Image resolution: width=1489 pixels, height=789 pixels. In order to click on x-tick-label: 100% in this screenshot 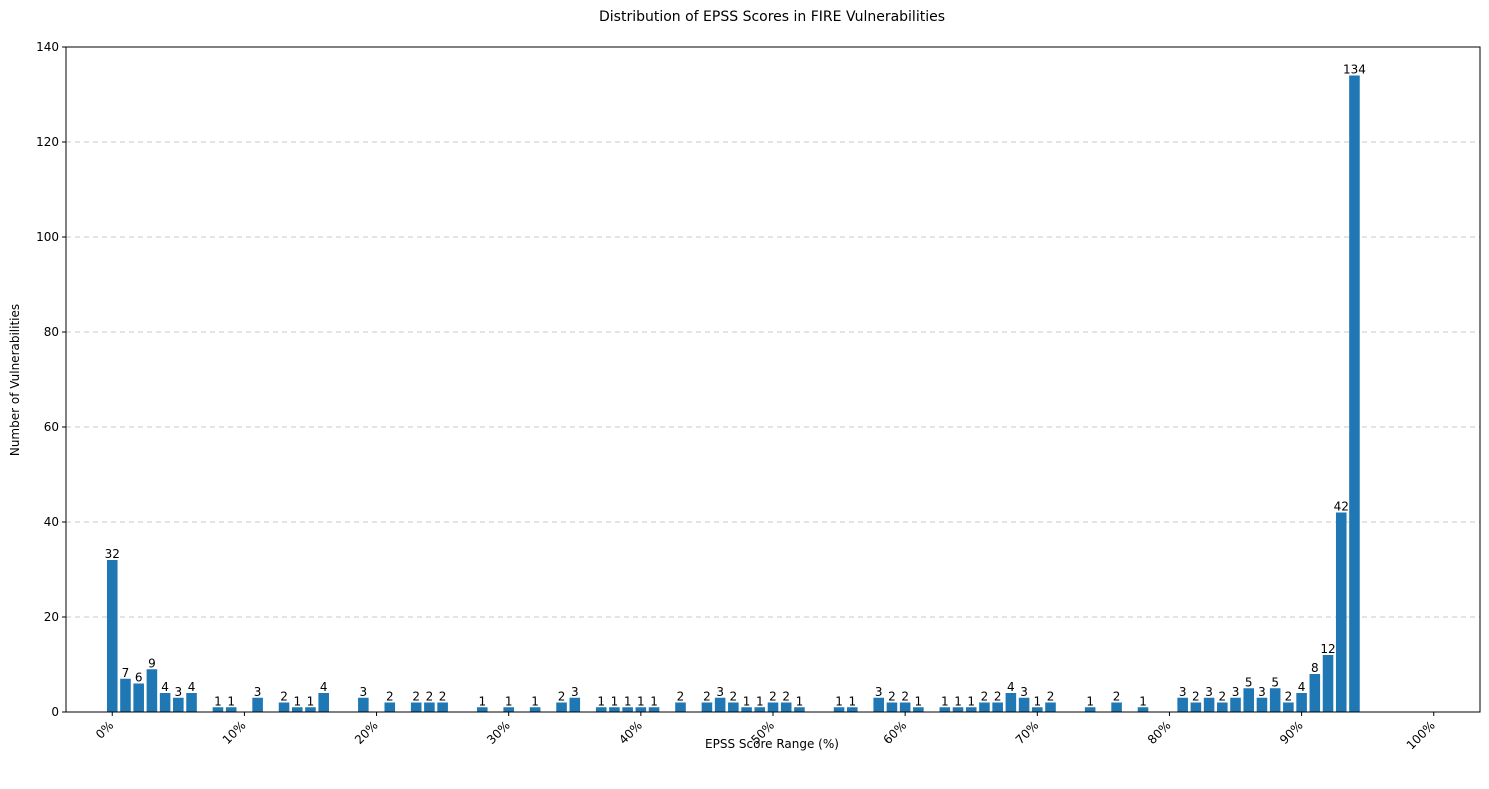, I will do `click(1421, 735)`.